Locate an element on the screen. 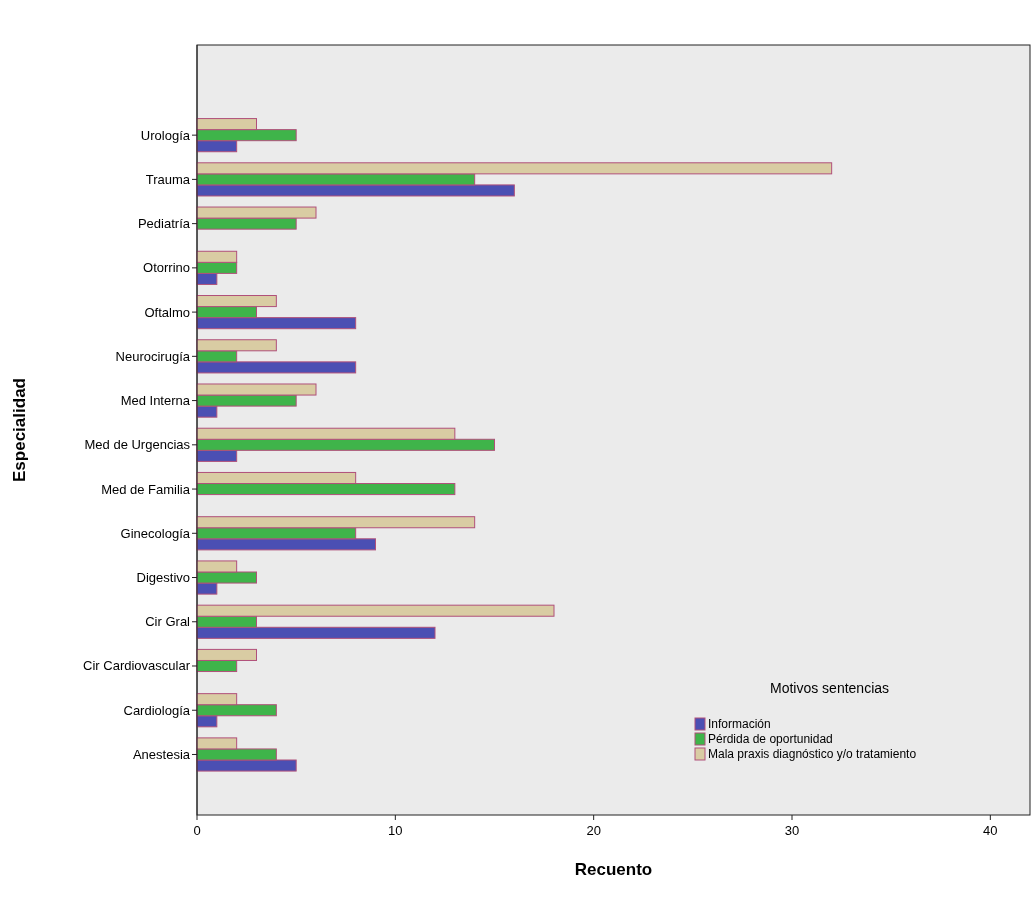 This screenshot has height=912, width=1031. y-tick-label: Anestesia is located at coordinates (161, 754).